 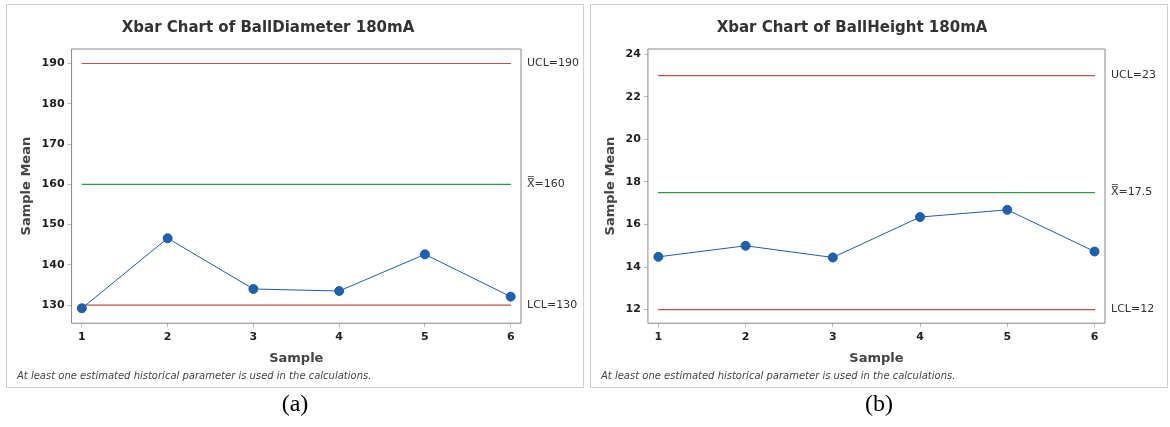 What do you see at coordinates (1132, 191) in the screenshot?
I see `ref-line-label: X̿=17.5` at bounding box center [1132, 191].